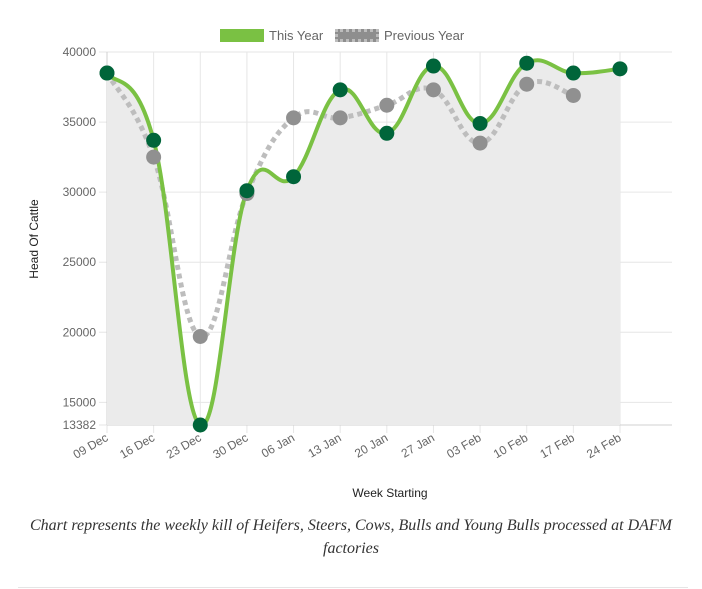  Describe the element at coordinates (80, 238) in the screenshot. I see `y-axis-ticks: 40000 35000 30000 25000 20000 15000 13382` at that location.